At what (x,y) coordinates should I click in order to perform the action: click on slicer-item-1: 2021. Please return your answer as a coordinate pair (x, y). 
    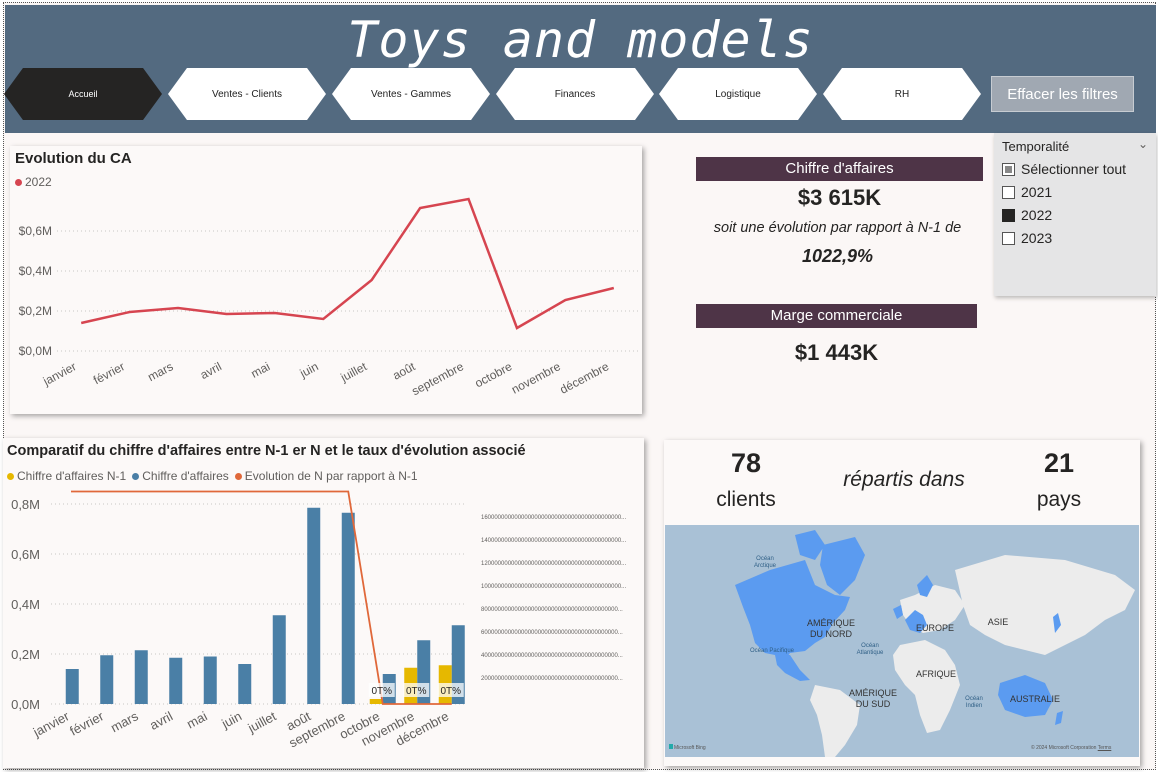
    Looking at the image, I should click on (1027, 192).